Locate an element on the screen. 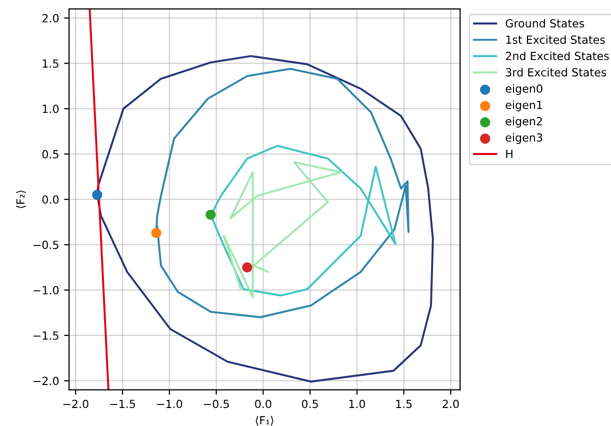  legend-label: eigen1 is located at coordinates (524, 106).